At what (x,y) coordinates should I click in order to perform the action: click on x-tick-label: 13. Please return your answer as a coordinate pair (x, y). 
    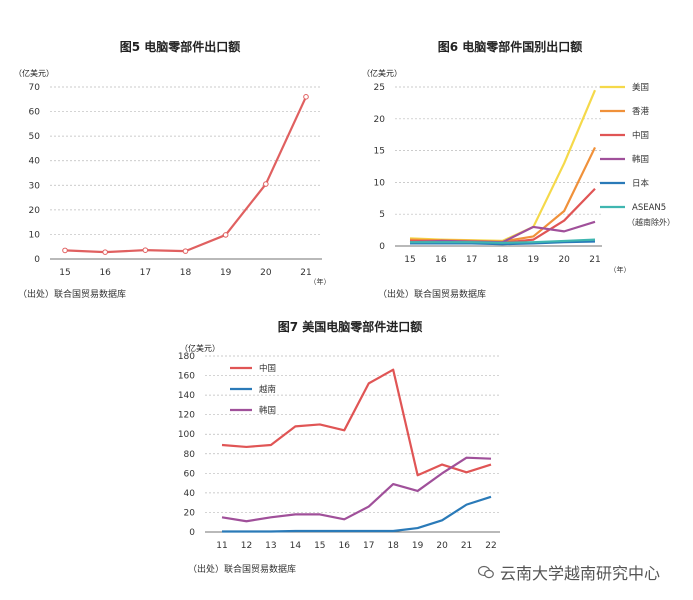
    Looking at the image, I should click on (270, 546).